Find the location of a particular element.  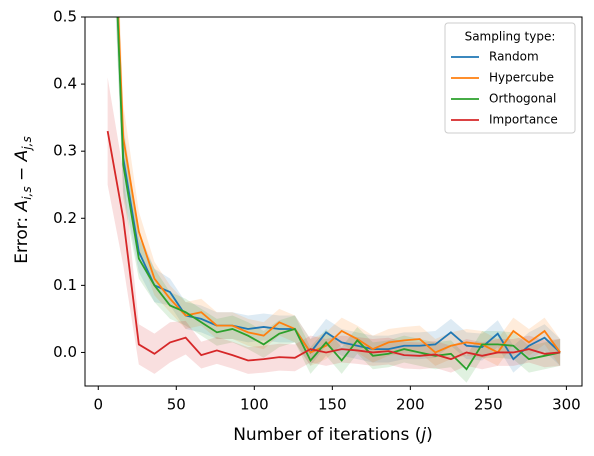

legend-label: Random is located at coordinates (514, 57).